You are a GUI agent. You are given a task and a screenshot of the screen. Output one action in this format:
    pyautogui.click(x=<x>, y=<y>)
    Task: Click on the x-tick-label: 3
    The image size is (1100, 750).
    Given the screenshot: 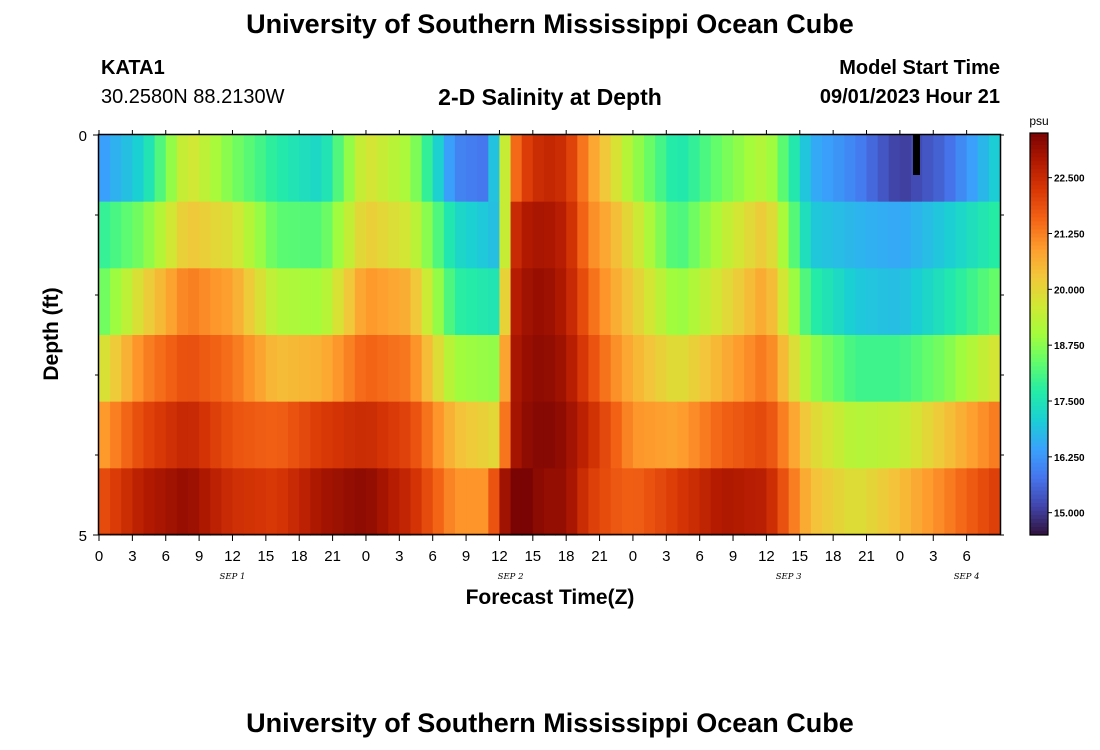 What is the action you would take?
    pyautogui.click(x=933, y=556)
    